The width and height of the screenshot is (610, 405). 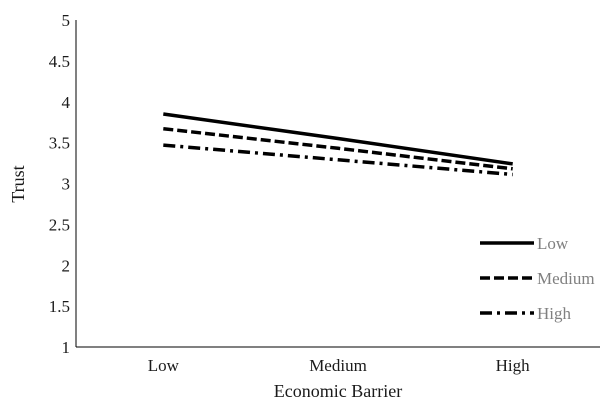 I want to click on x-tick-label: Medium, so click(x=338, y=365).